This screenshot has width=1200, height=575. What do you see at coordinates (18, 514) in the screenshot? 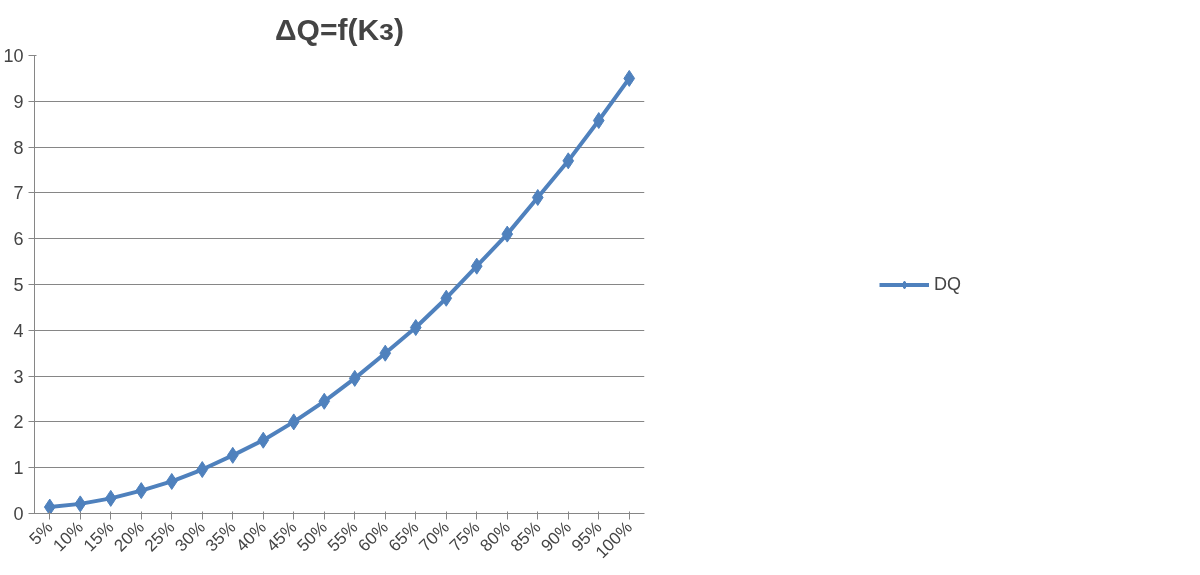
I see `y-tick-label: 0` at bounding box center [18, 514].